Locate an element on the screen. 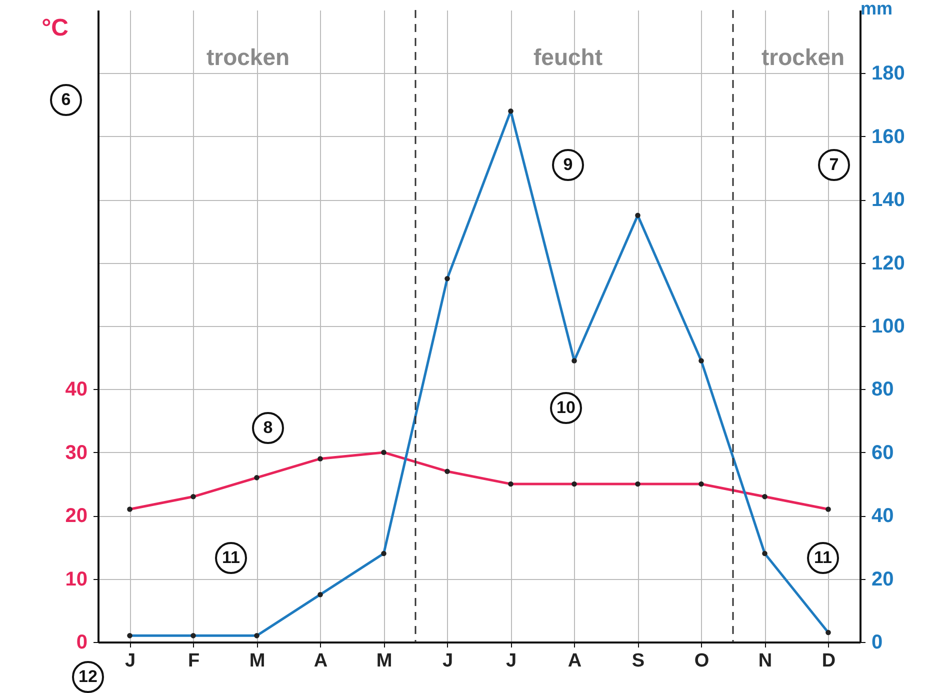  y2-tick-label: 180 is located at coordinates (888, 73).